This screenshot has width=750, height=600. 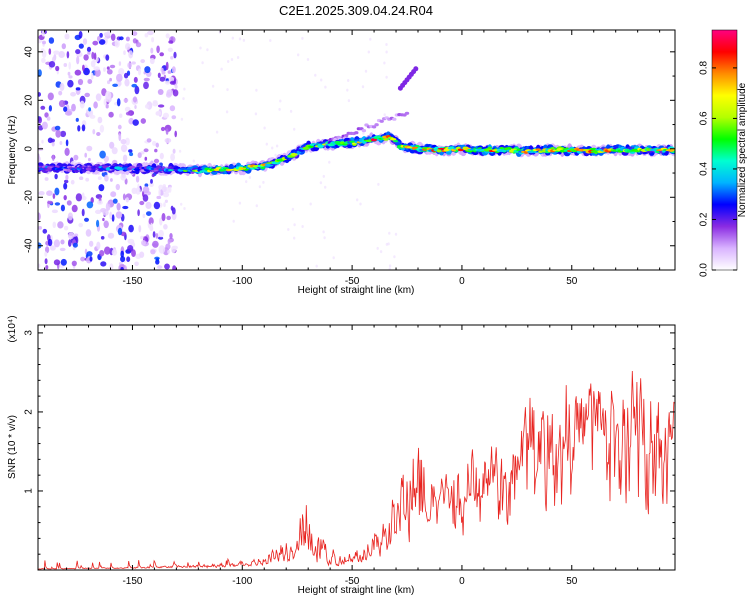 What do you see at coordinates (462, 581) in the screenshot?
I see `x-tick-label: 0` at bounding box center [462, 581].